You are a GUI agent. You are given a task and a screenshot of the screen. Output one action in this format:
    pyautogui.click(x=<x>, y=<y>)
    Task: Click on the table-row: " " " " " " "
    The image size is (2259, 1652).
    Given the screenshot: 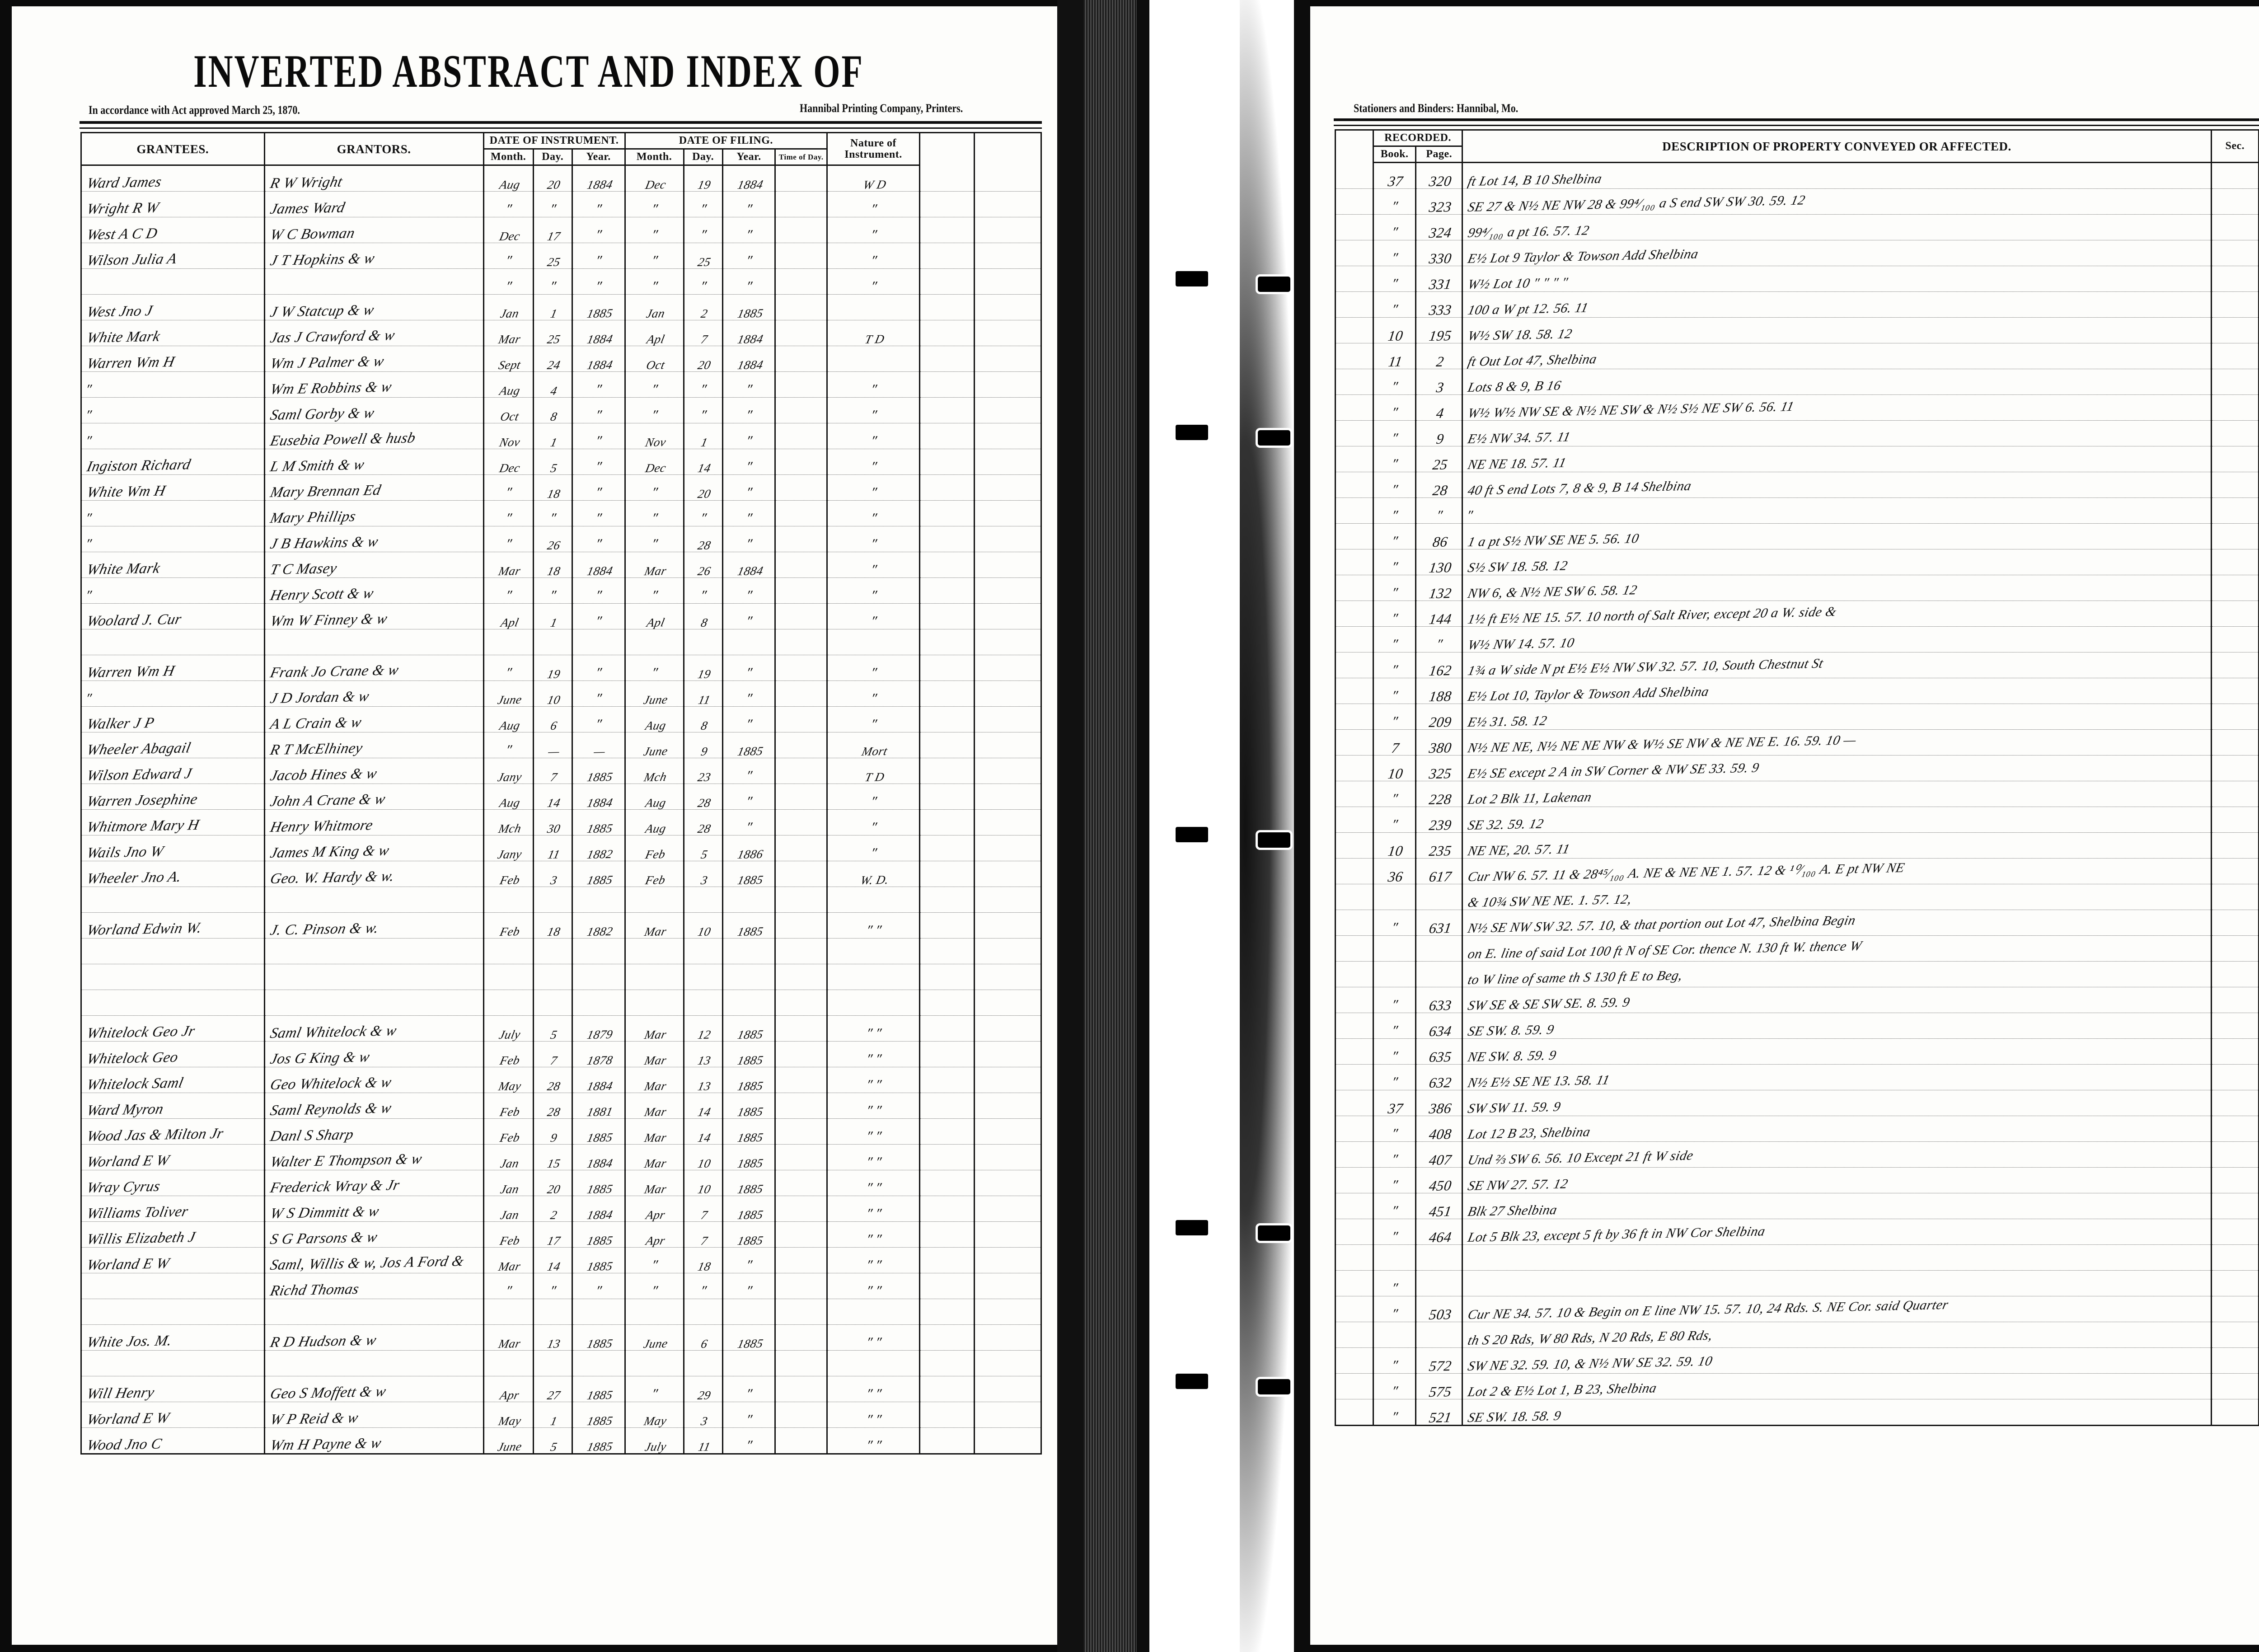 What is the action you would take?
    pyautogui.click(x=561, y=281)
    